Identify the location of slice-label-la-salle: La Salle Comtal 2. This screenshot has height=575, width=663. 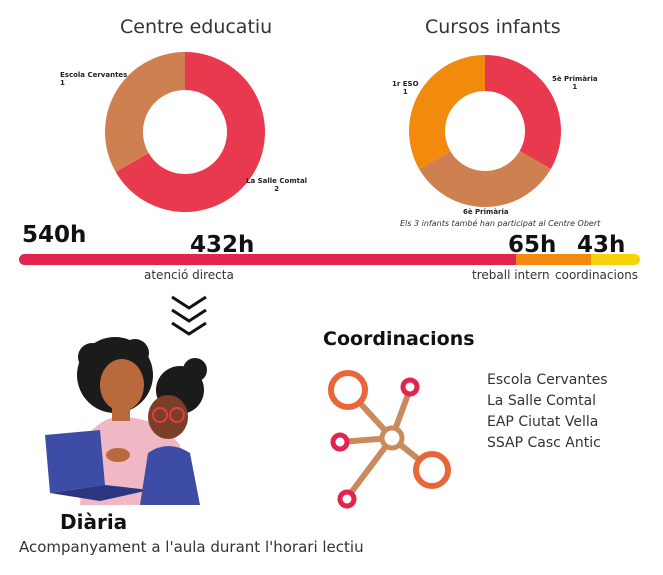
(276, 185).